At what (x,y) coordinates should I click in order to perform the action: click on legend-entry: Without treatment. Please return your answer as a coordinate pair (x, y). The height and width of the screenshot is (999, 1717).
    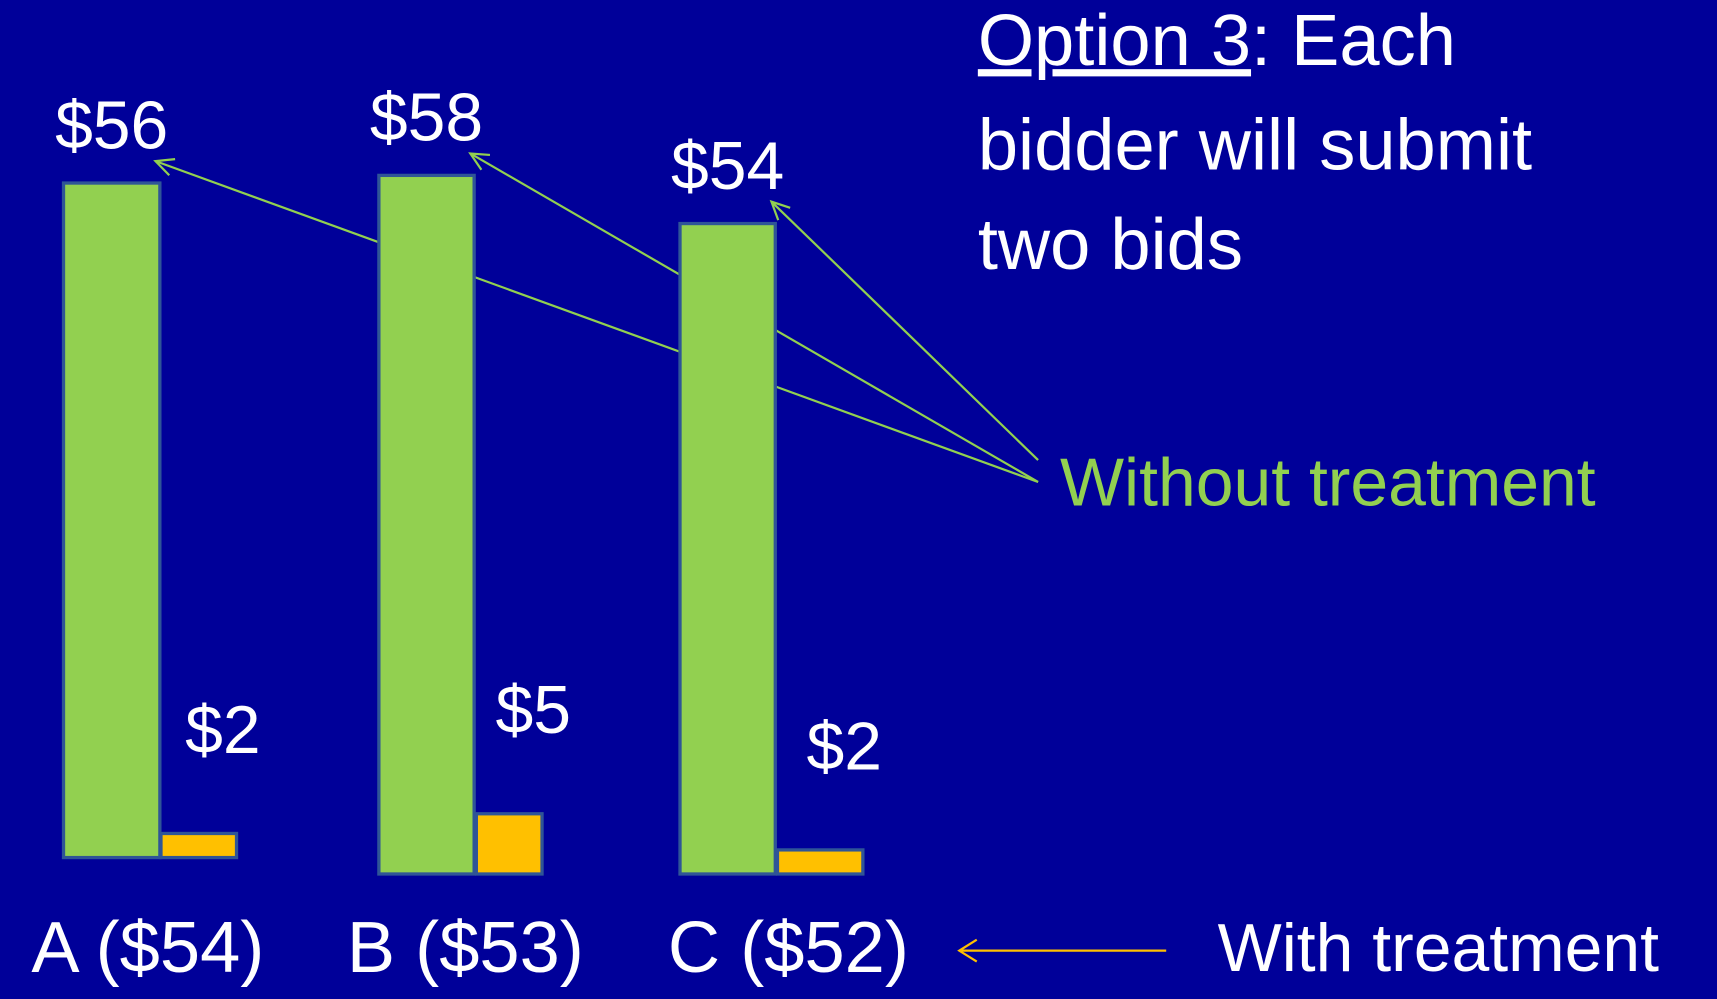
    Looking at the image, I should click on (1328, 482).